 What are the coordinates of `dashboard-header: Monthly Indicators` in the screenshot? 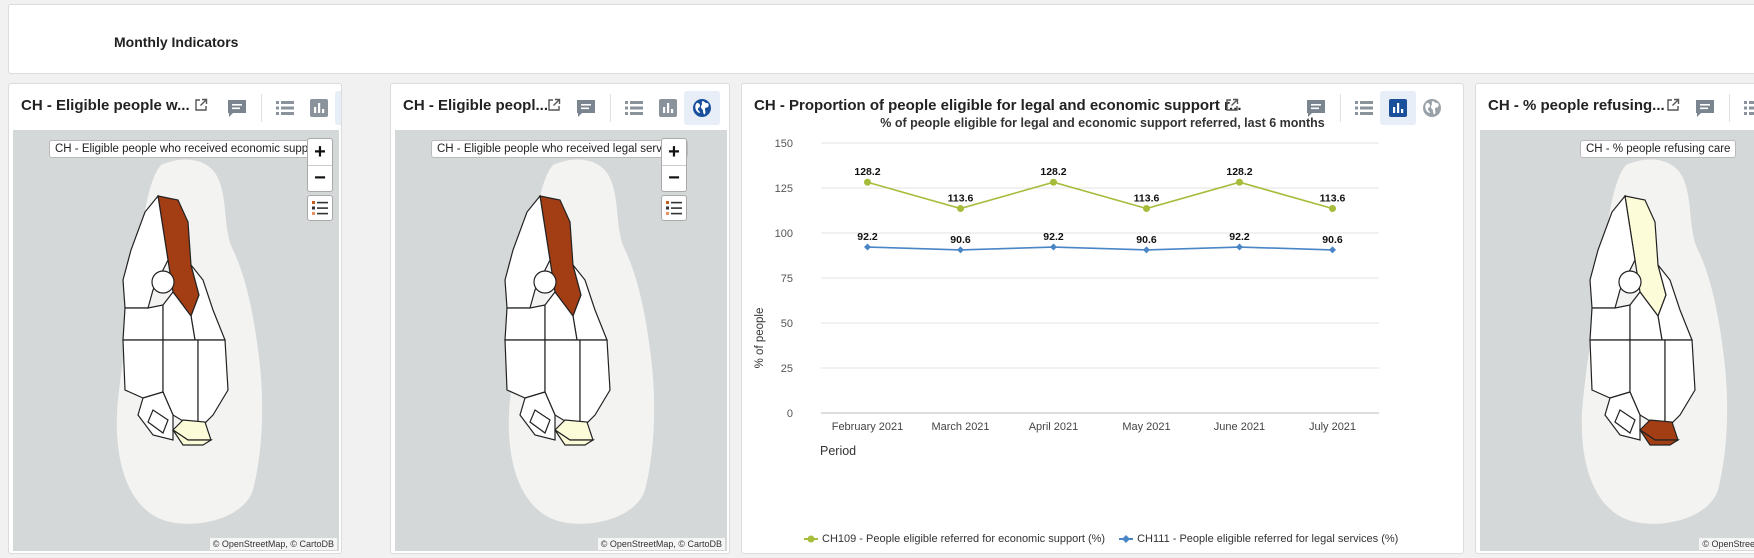 It's located at (881, 39).